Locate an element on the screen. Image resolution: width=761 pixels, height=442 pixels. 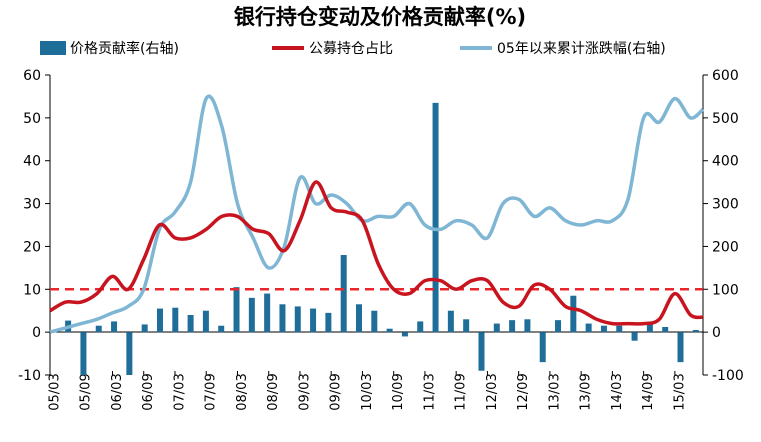
x-tick-label: 05/03 is located at coordinates (55, 391).